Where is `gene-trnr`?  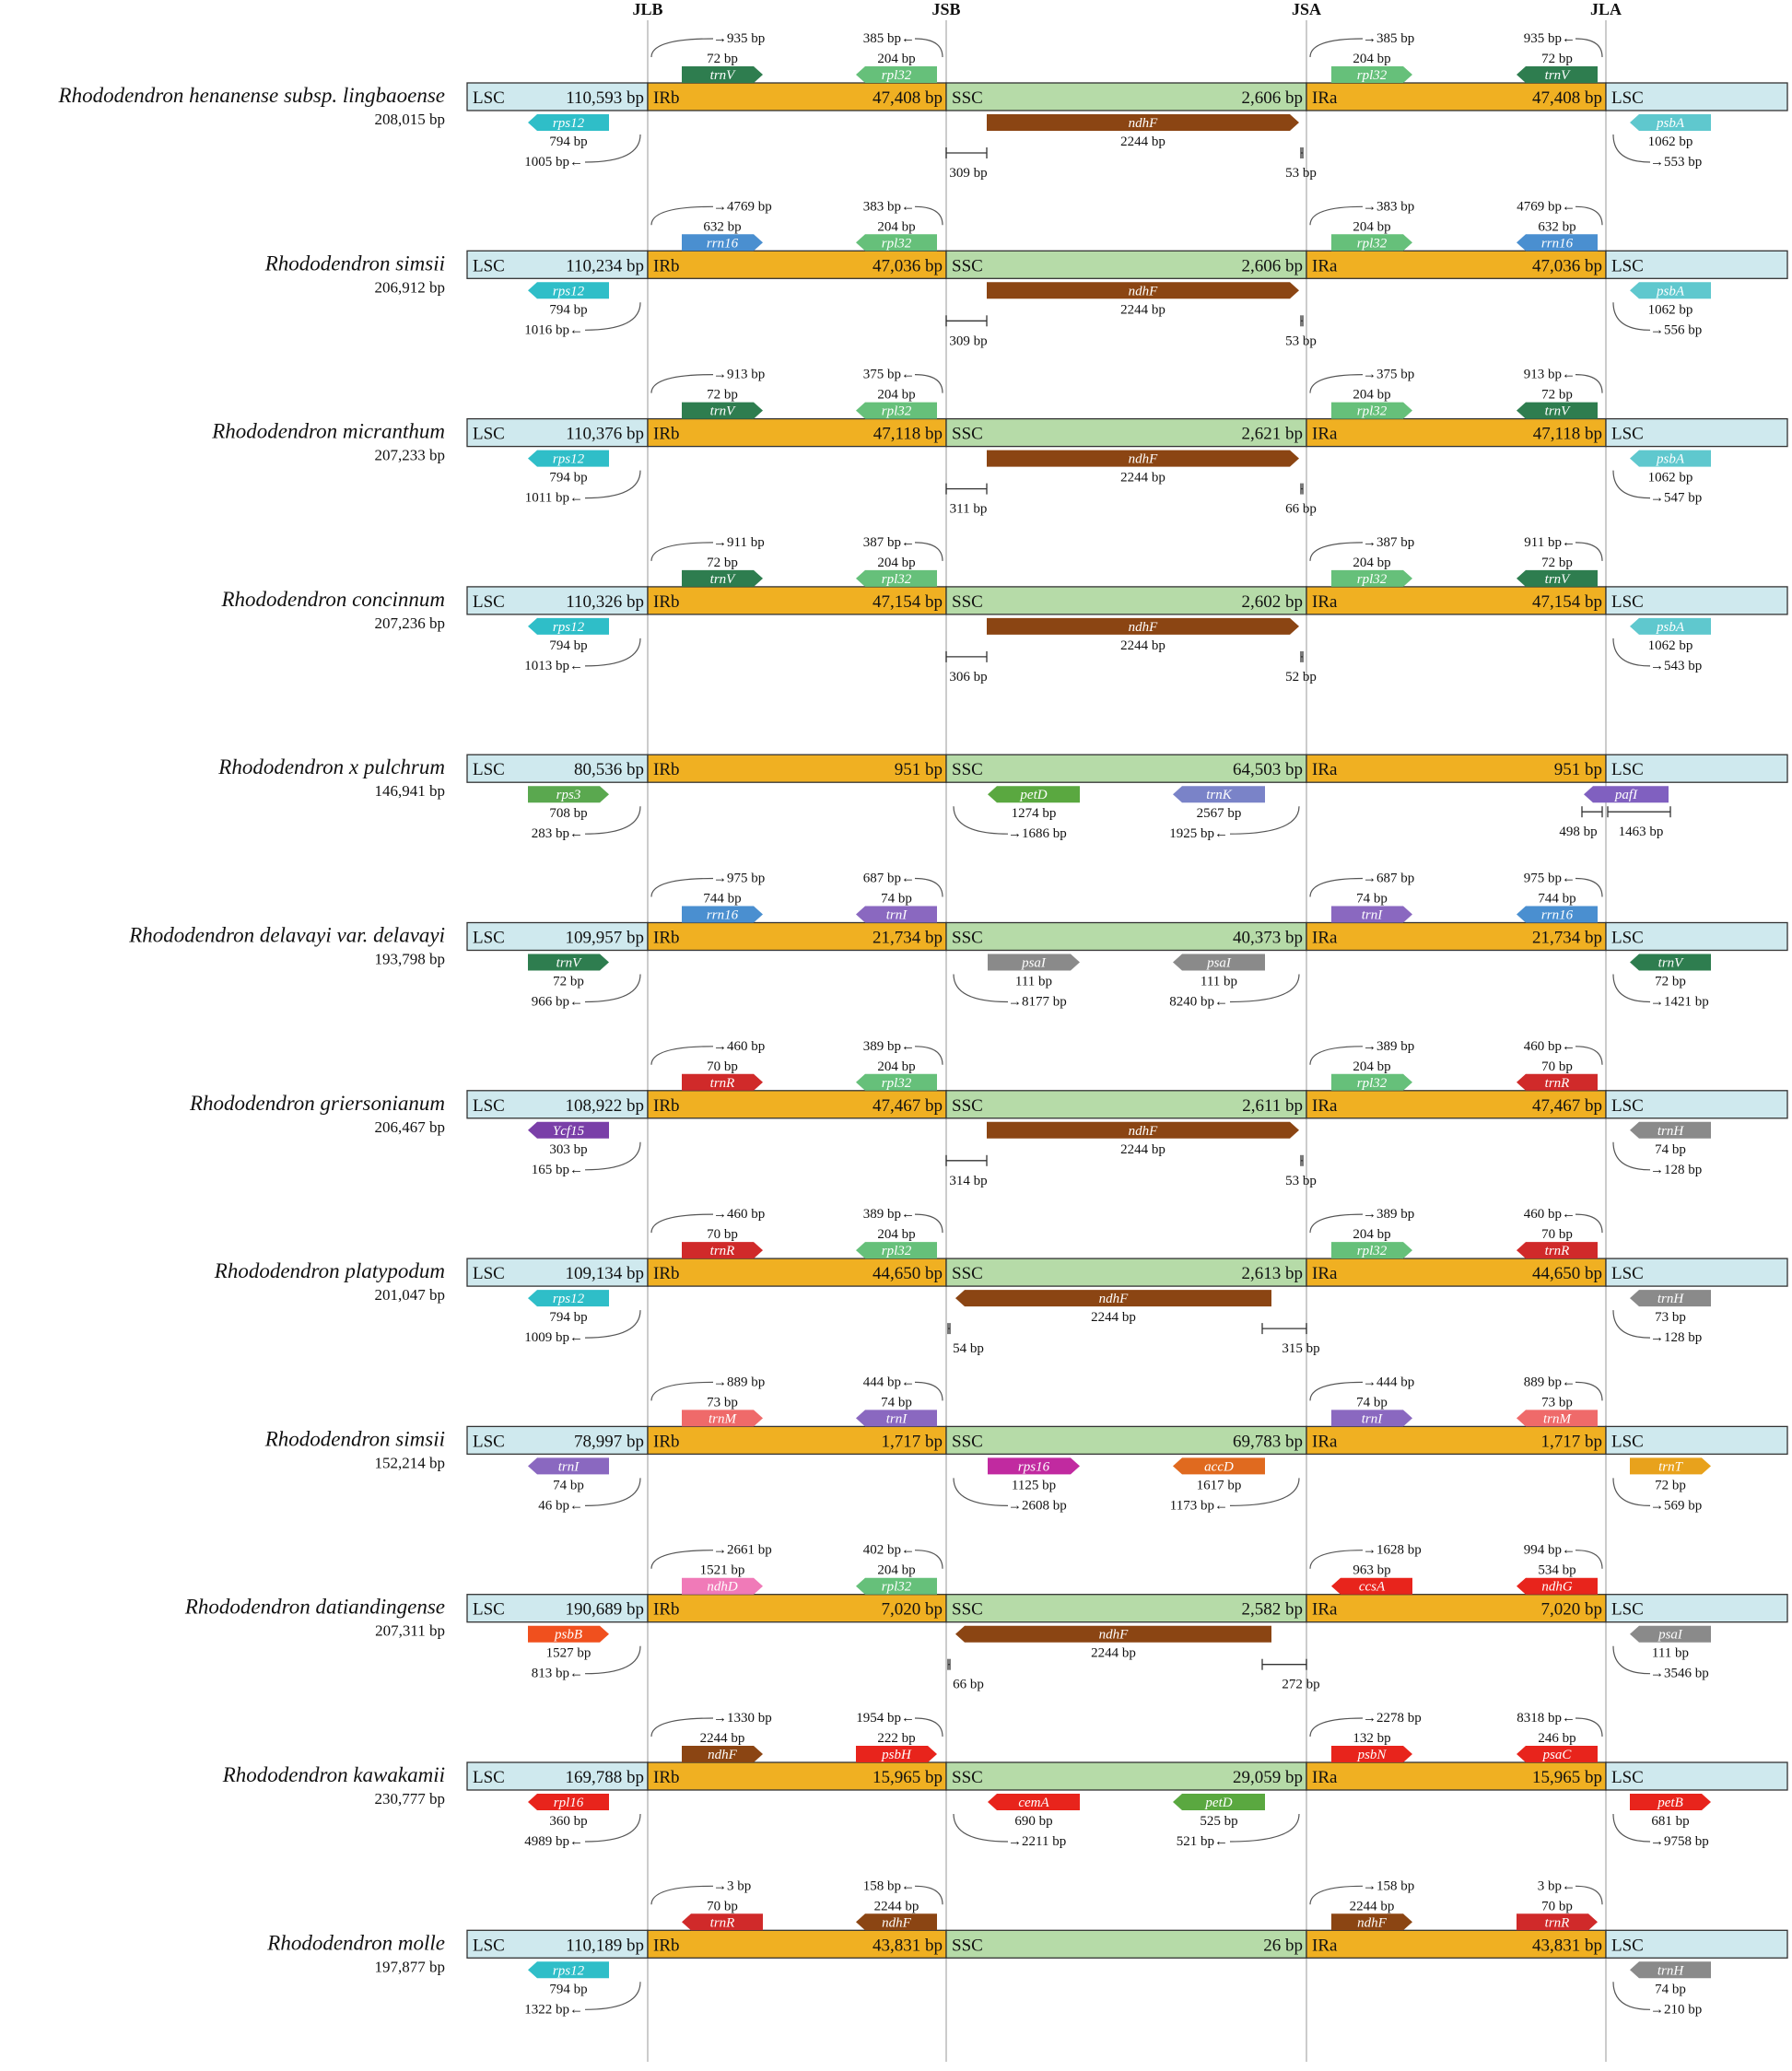
gene-trnr is located at coordinates (1557, 1250).